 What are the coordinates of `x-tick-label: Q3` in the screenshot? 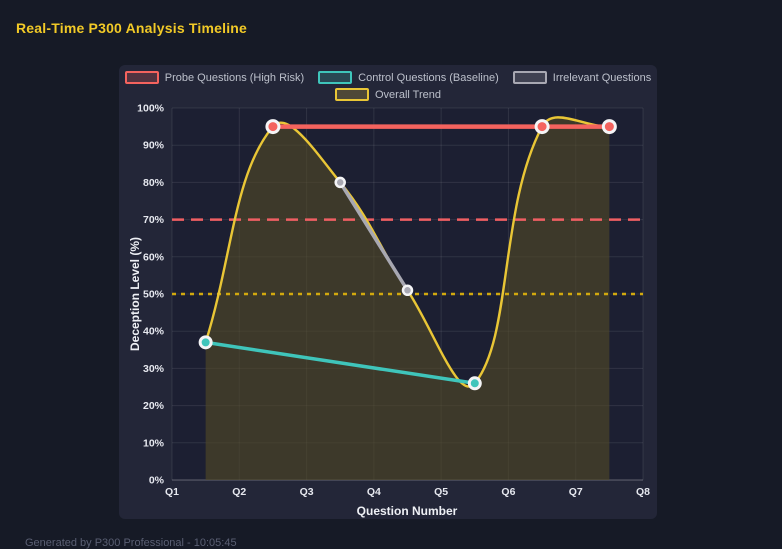 It's located at (307, 492).